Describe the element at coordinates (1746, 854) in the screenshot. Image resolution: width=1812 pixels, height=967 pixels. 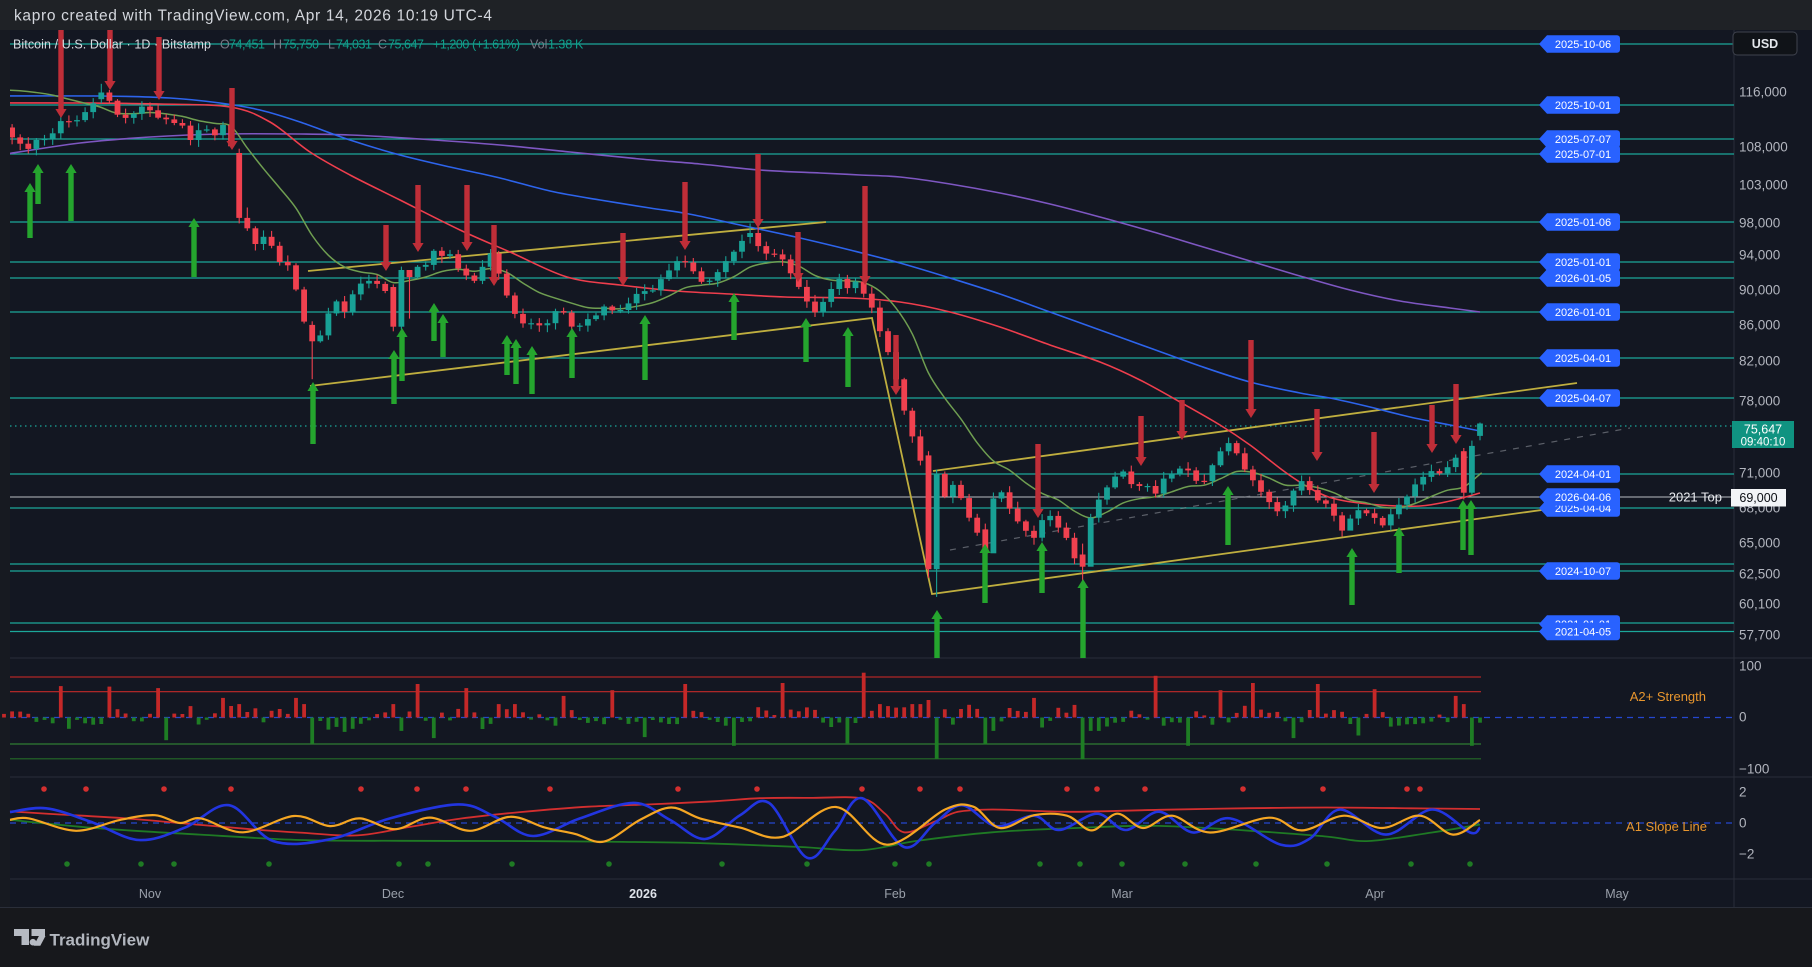
I see `svg-text: −2` at that location.